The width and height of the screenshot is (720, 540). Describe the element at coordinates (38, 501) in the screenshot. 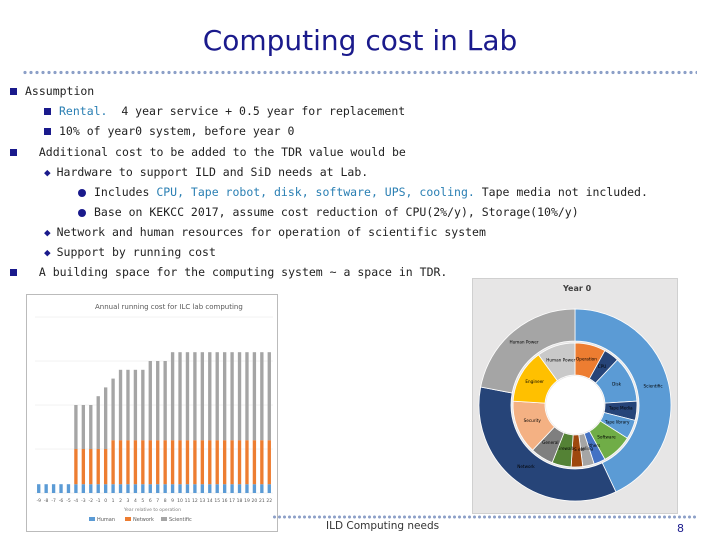

I see `x-tick-label: -9` at that location.